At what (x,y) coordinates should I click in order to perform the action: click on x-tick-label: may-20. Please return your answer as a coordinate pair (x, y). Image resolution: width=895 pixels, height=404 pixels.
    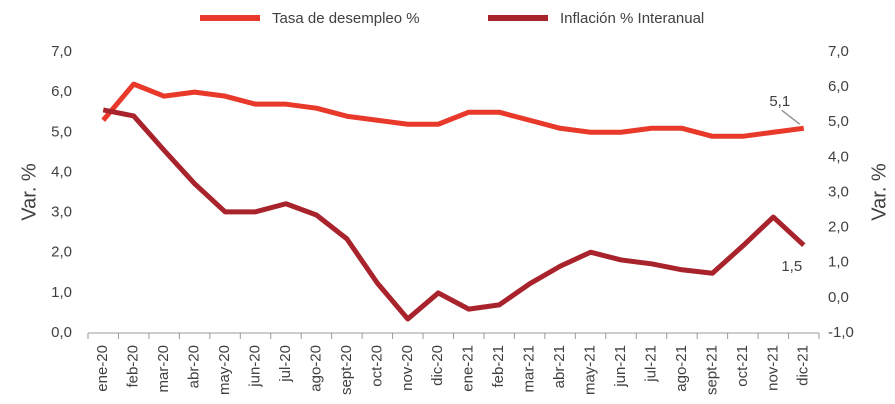
    Looking at the image, I should click on (224, 370).